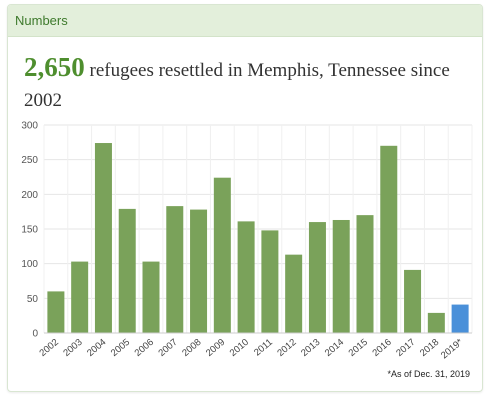 This screenshot has height=402, width=490. Describe the element at coordinates (389, 239) in the screenshot. I see `bar-2016` at that location.